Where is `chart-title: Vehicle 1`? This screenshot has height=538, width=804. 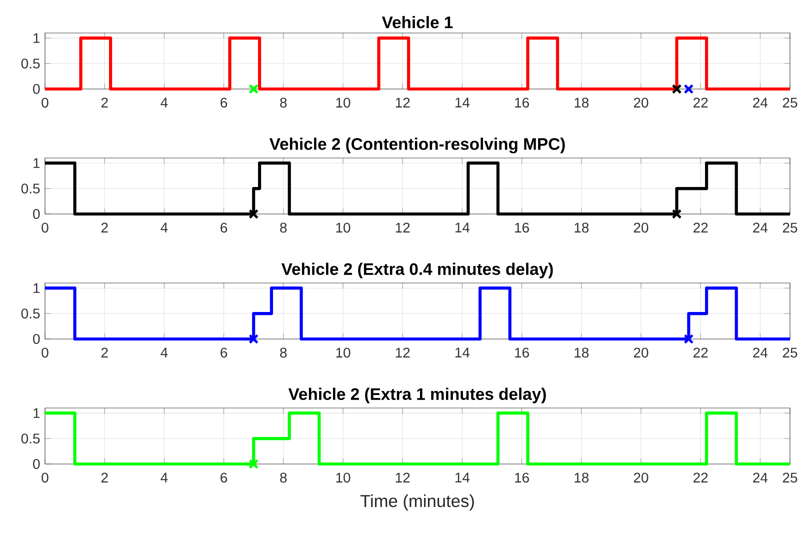
chart-title: Vehicle 1 is located at coordinates (417, 22).